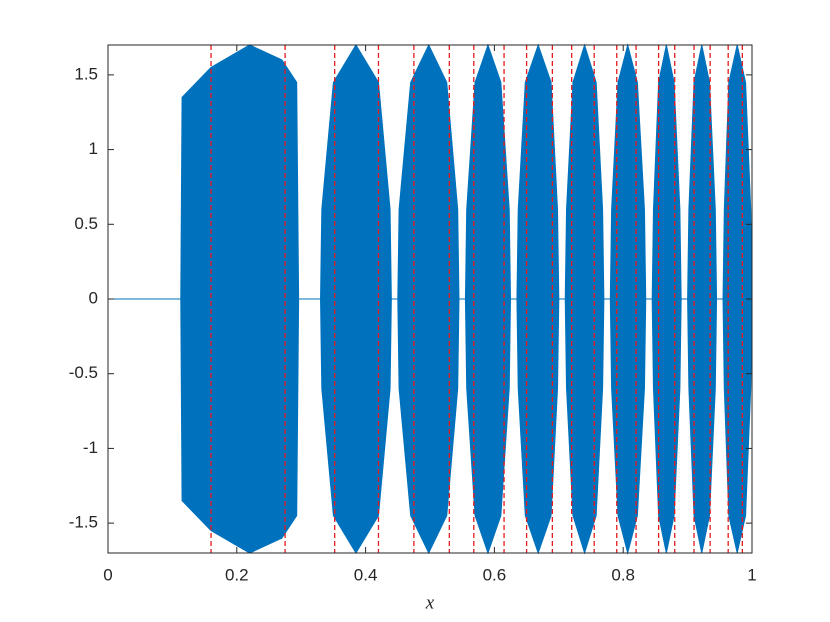  What do you see at coordinates (430, 602) in the screenshot?
I see `x-axis-label: x` at bounding box center [430, 602].